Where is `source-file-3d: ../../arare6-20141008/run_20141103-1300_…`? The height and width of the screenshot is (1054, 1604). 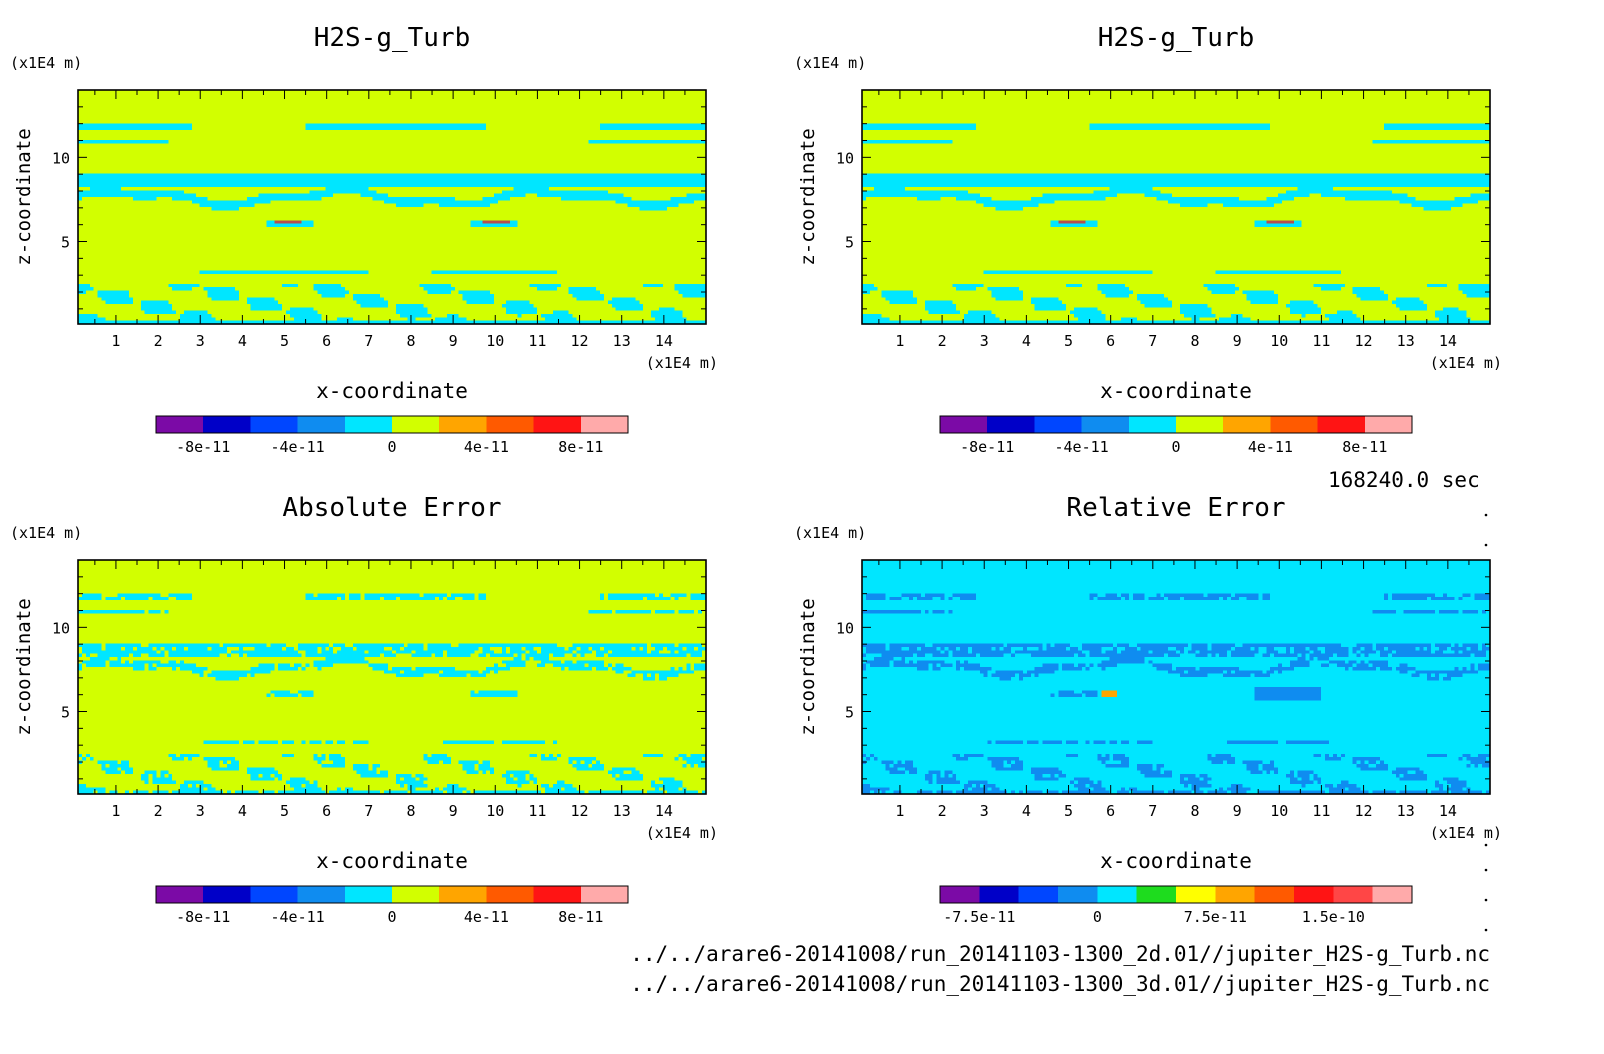
source-file-3d: ../../arare6-20141008/run_20141103-1300_… is located at coordinates (1060, 984).